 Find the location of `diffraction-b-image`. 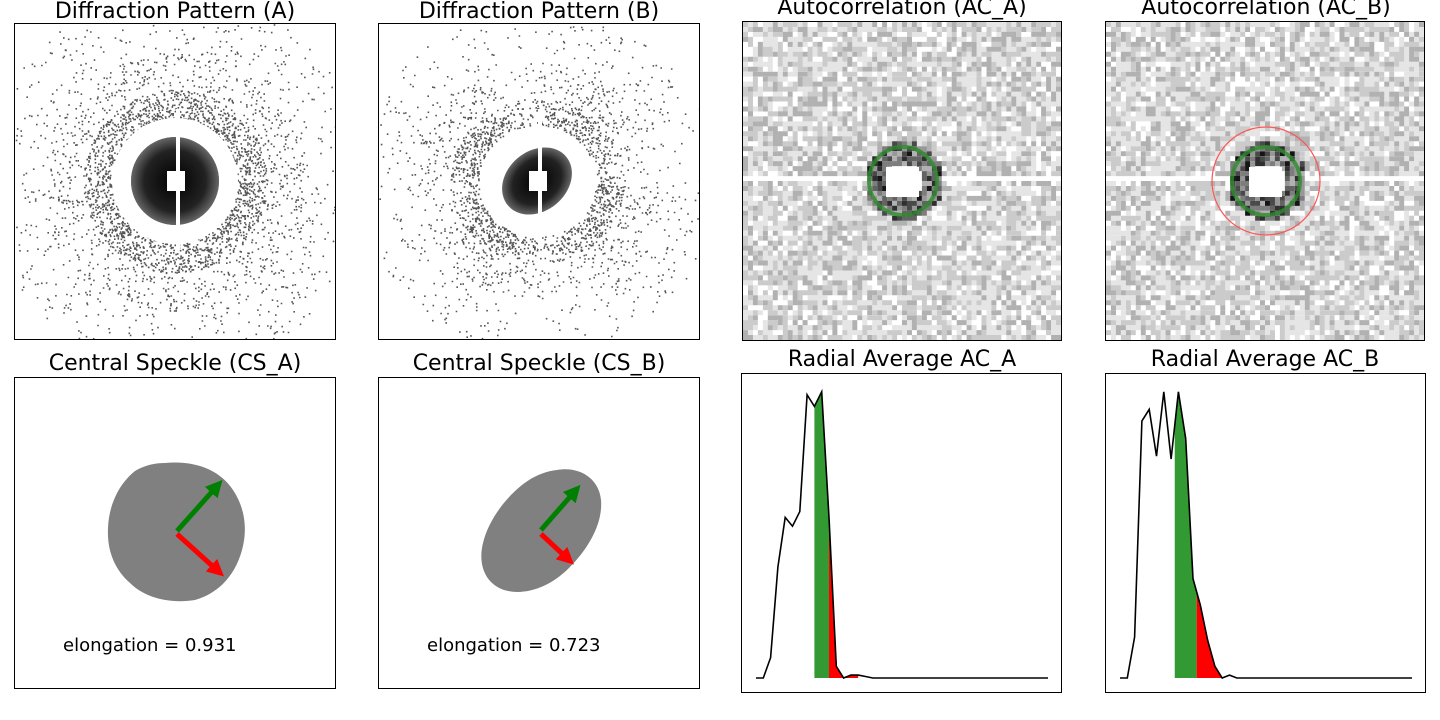

diffraction-b-image is located at coordinates (539, 181).